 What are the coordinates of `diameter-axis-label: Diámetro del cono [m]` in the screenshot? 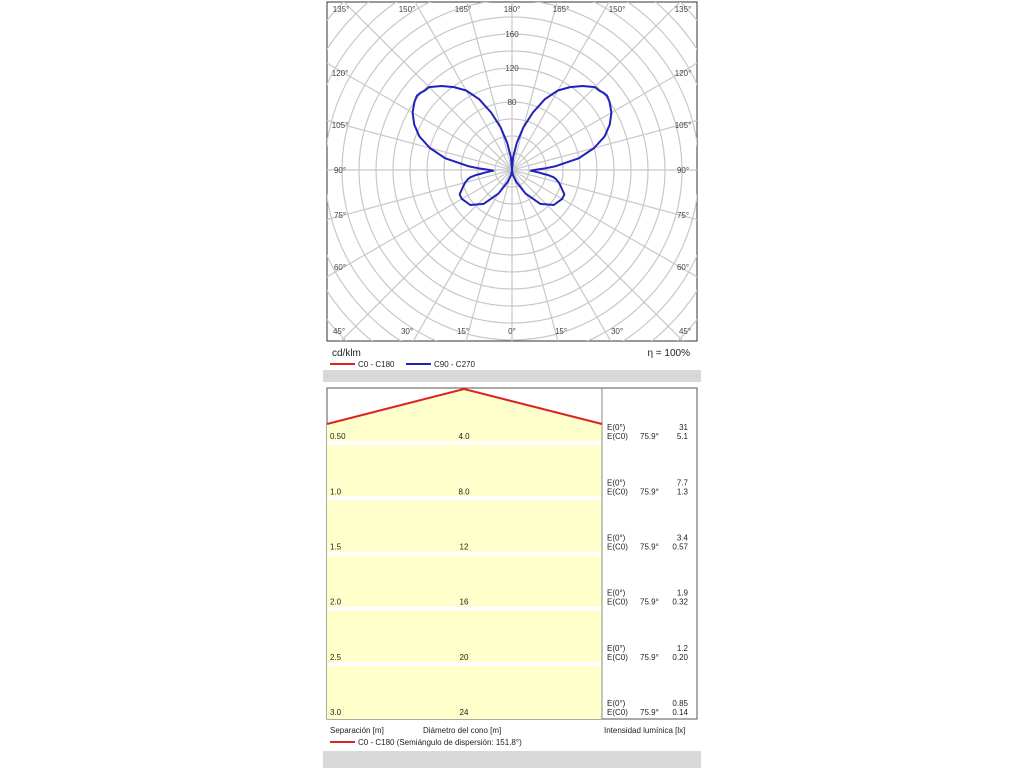 It's located at (462, 730).